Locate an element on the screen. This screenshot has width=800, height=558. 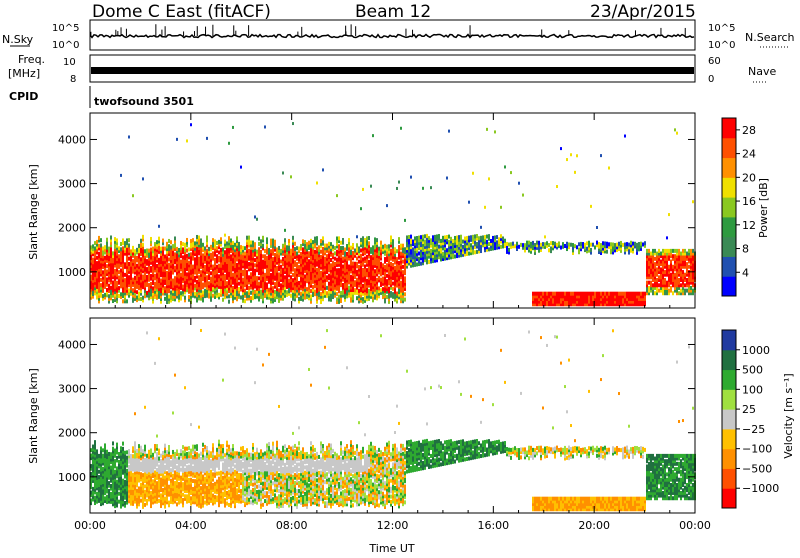
nsky-tick-top: 10^5 is located at coordinates (65, 28).